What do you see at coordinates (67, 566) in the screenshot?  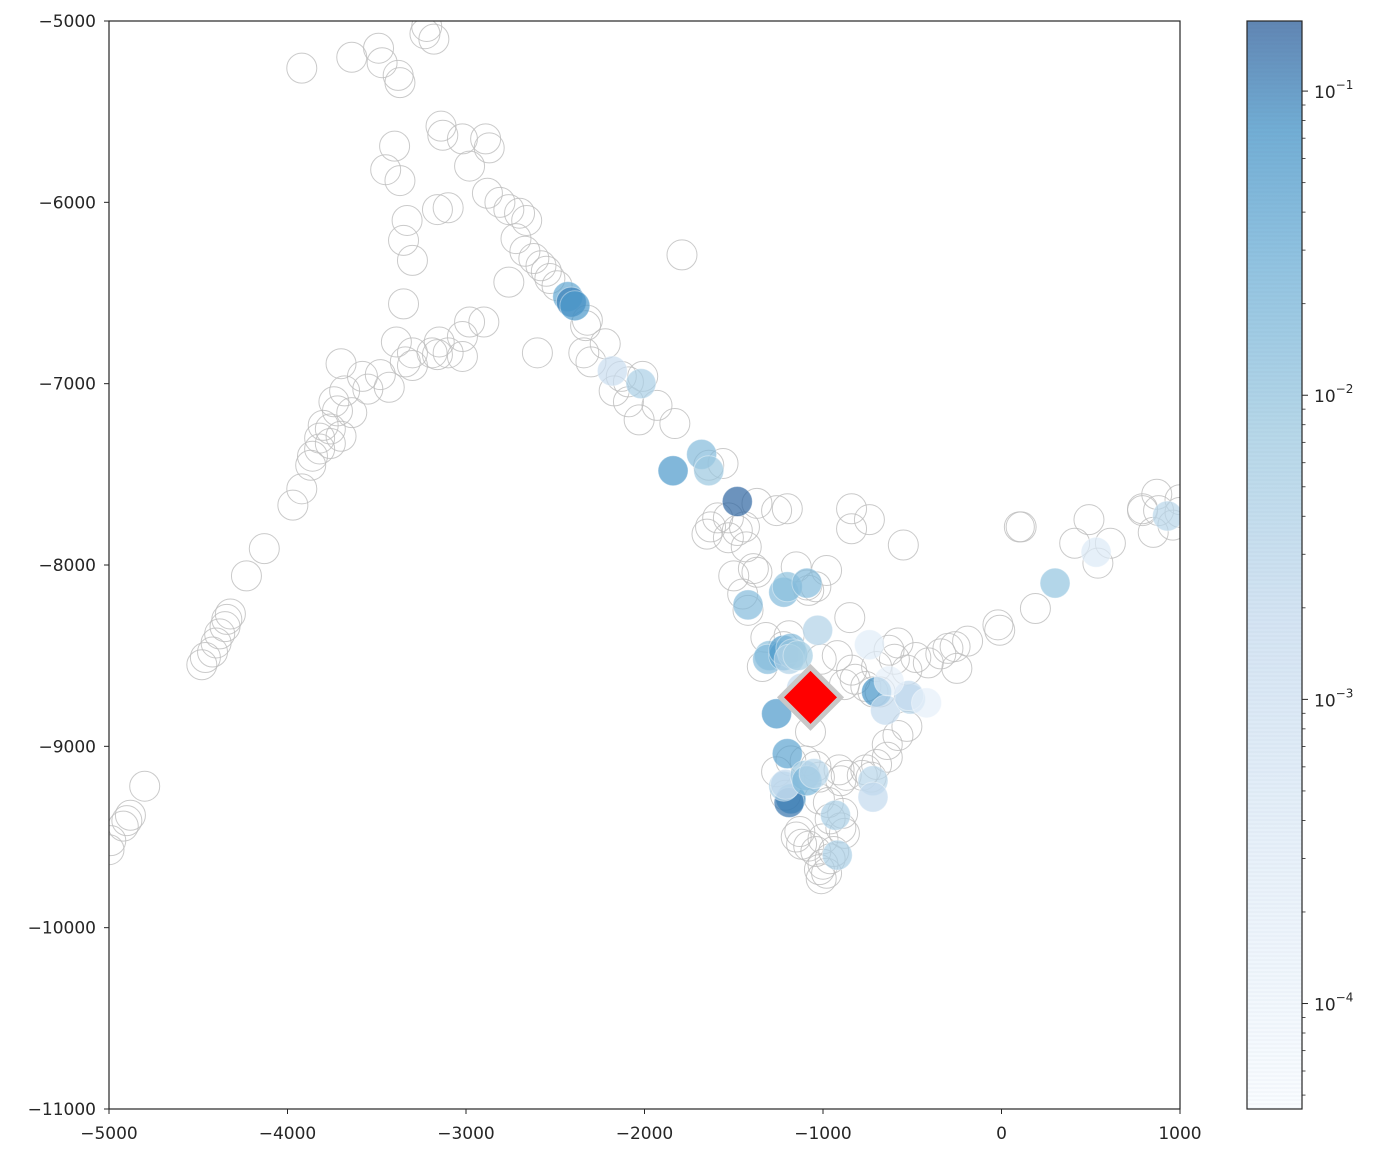 I see `y-tick-label: −8000` at bounding box center [67, 566].